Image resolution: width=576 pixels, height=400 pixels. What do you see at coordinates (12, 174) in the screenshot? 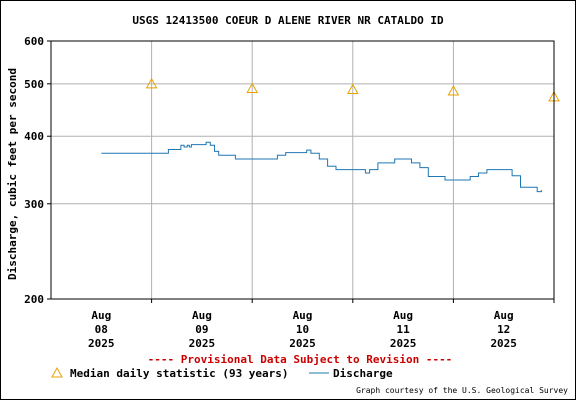
I see `y-axis-label: Discharge, cubic feet per second` at bounding box center [12, 174].